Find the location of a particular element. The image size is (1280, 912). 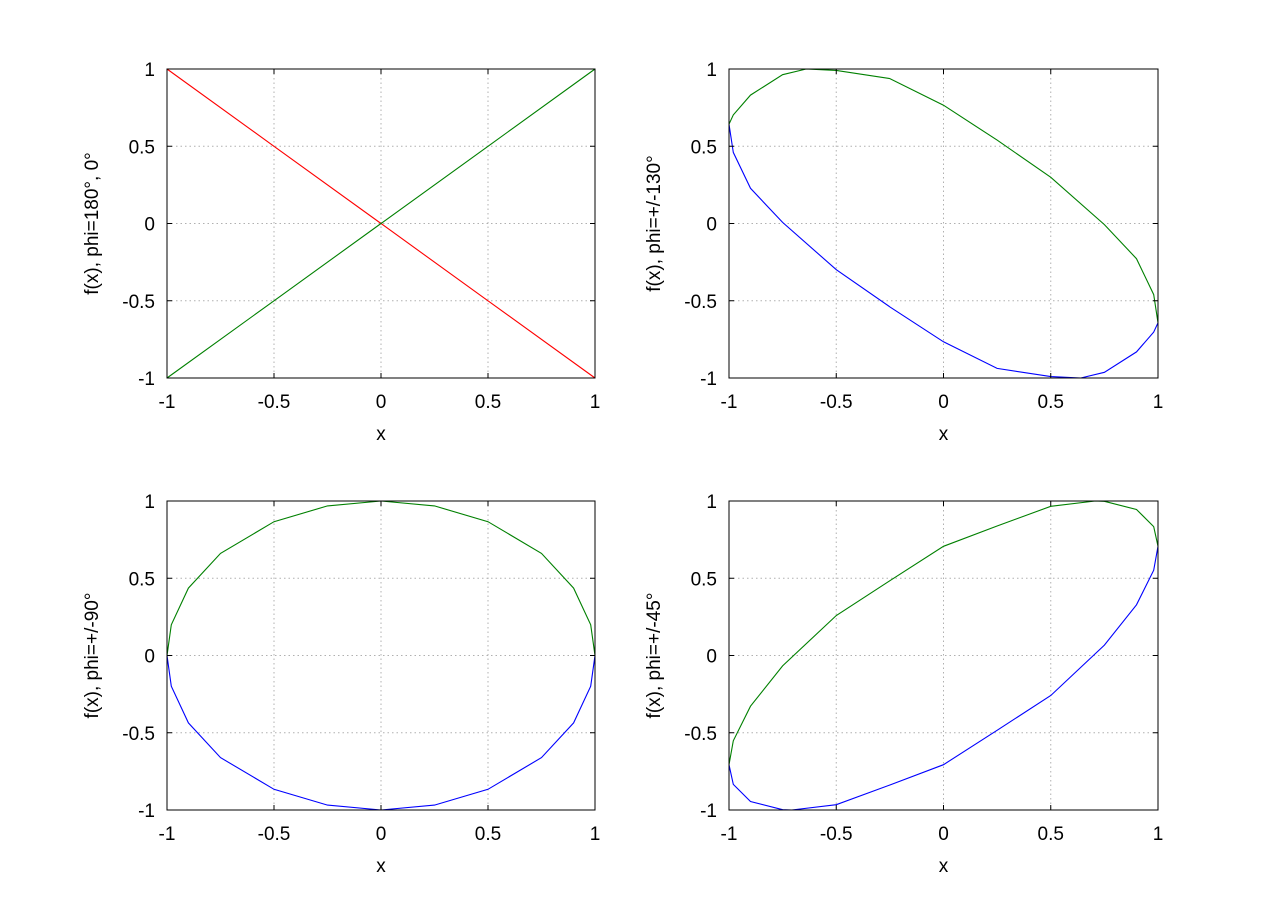

y-axis-label: f(x), phi=+/-90° is located at coordinates (92, 656).